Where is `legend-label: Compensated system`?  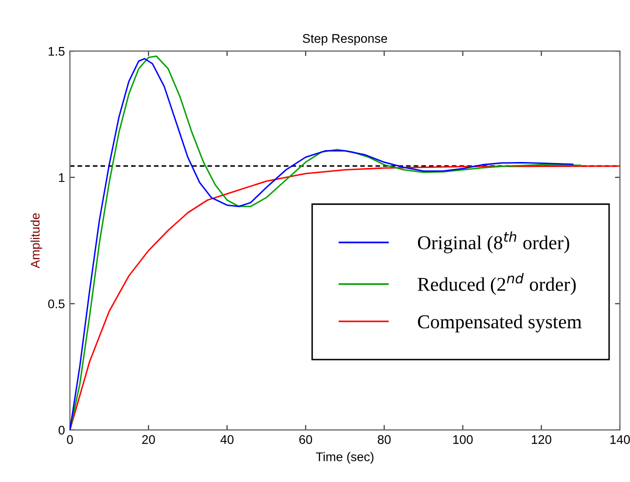
legend-label: Compensated system is located at coordinates (500, 323).